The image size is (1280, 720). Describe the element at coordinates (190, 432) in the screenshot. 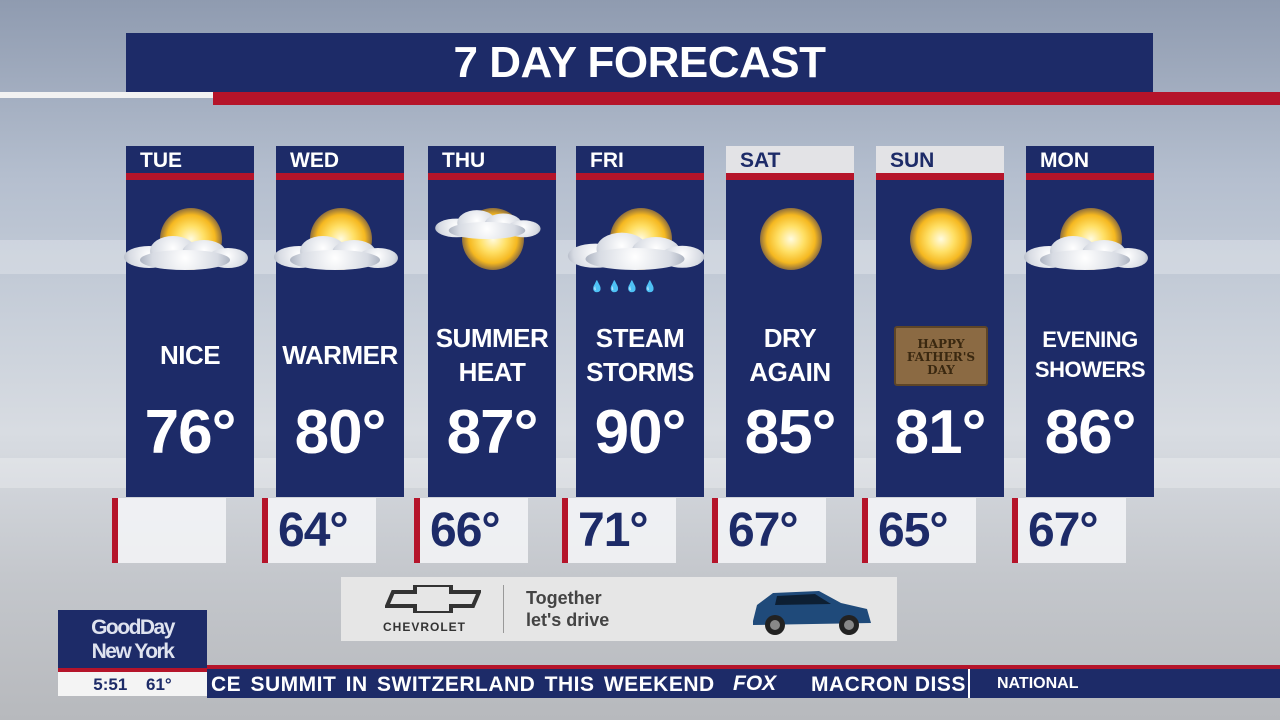

I see `high-temp: 76°` at that location.